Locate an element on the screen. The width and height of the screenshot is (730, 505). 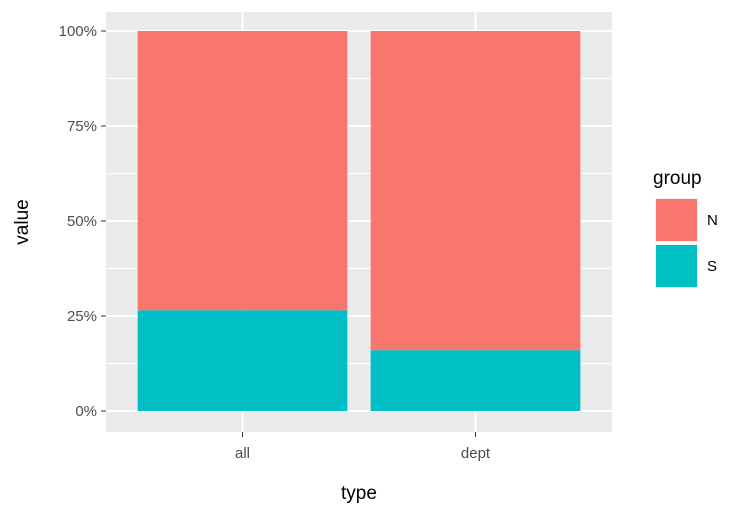
legend: group N S is located at coordinates (685, 228).